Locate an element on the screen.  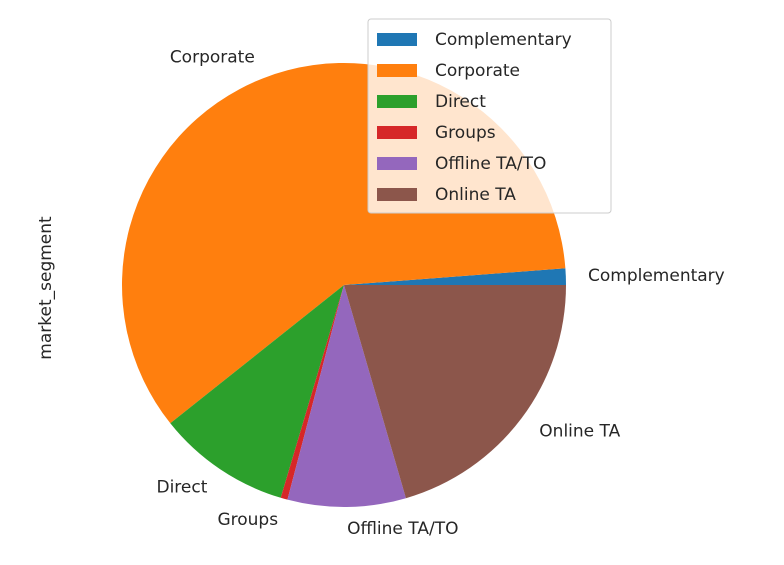
legend-swatch-direct is located at coordinates (397, 101).